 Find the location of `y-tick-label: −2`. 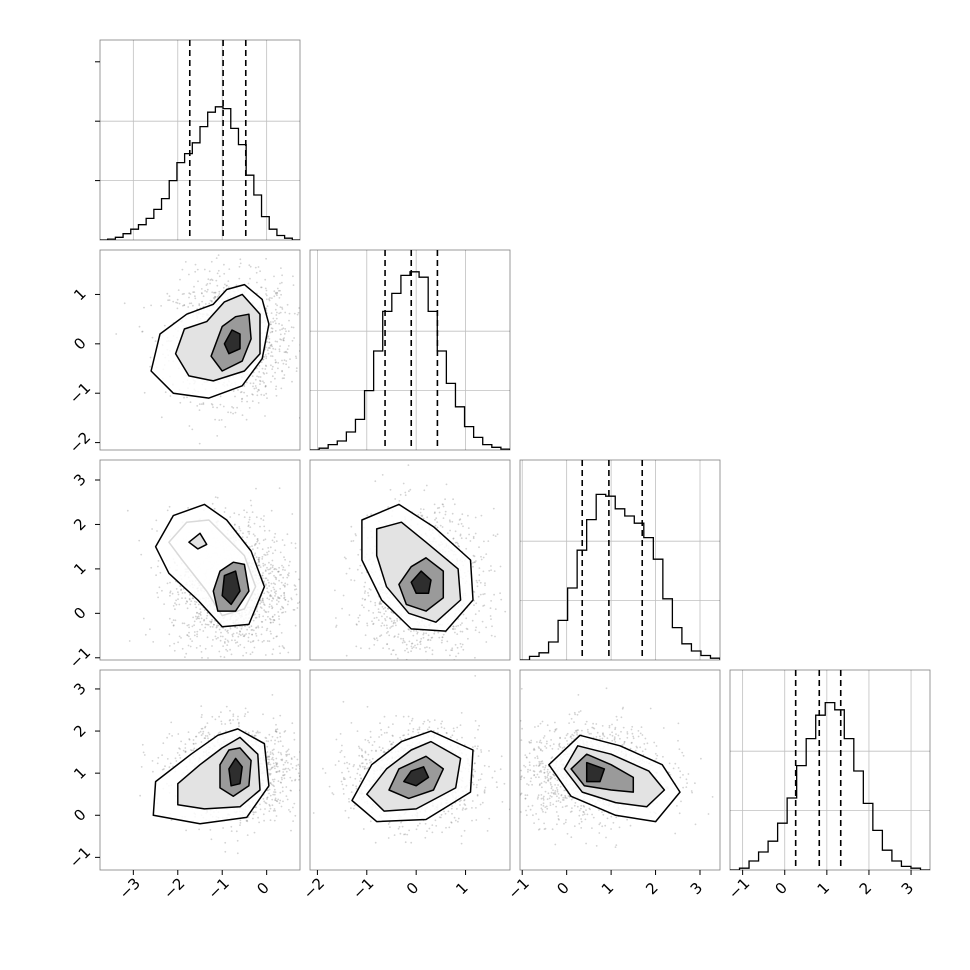

y-tick-label: −2 is located at coordinates (80, 442).